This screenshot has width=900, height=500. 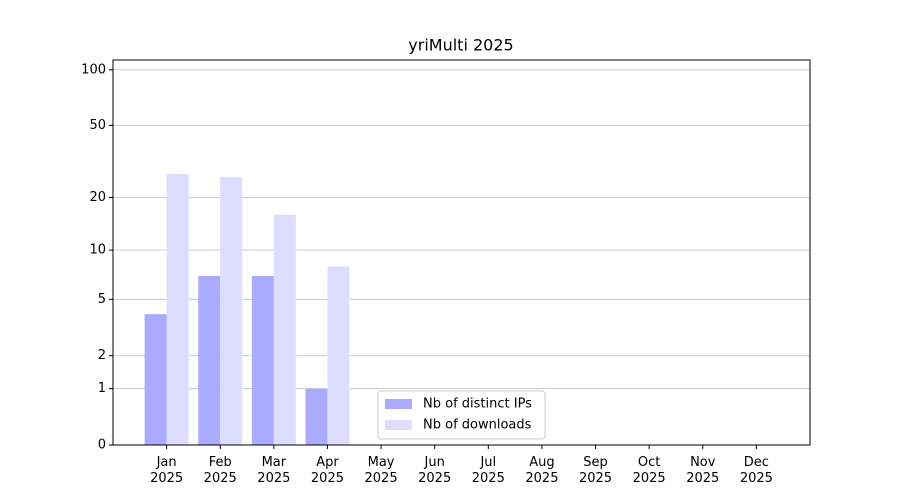 I want to click on x-tick-label: Oct 2025, so click(x=649, y=470).